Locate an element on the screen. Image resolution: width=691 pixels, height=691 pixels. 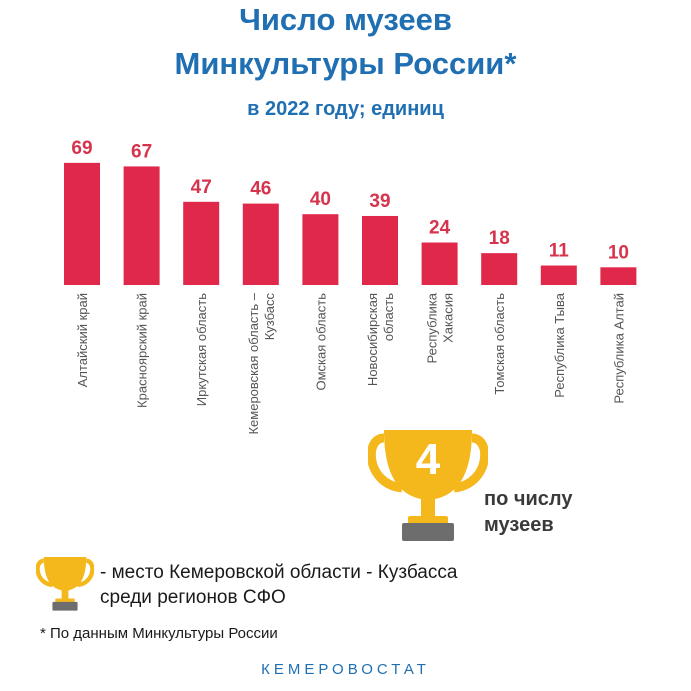
category-label: Республика Тыва is located at coordinates (559, 345).